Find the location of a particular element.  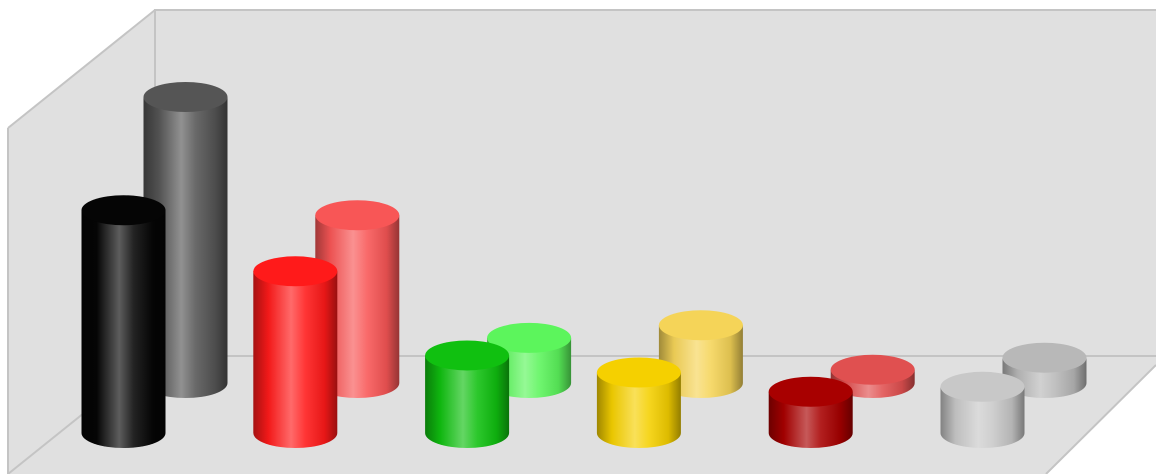

side-wall-top-edge is located at coordinates (81, 69).